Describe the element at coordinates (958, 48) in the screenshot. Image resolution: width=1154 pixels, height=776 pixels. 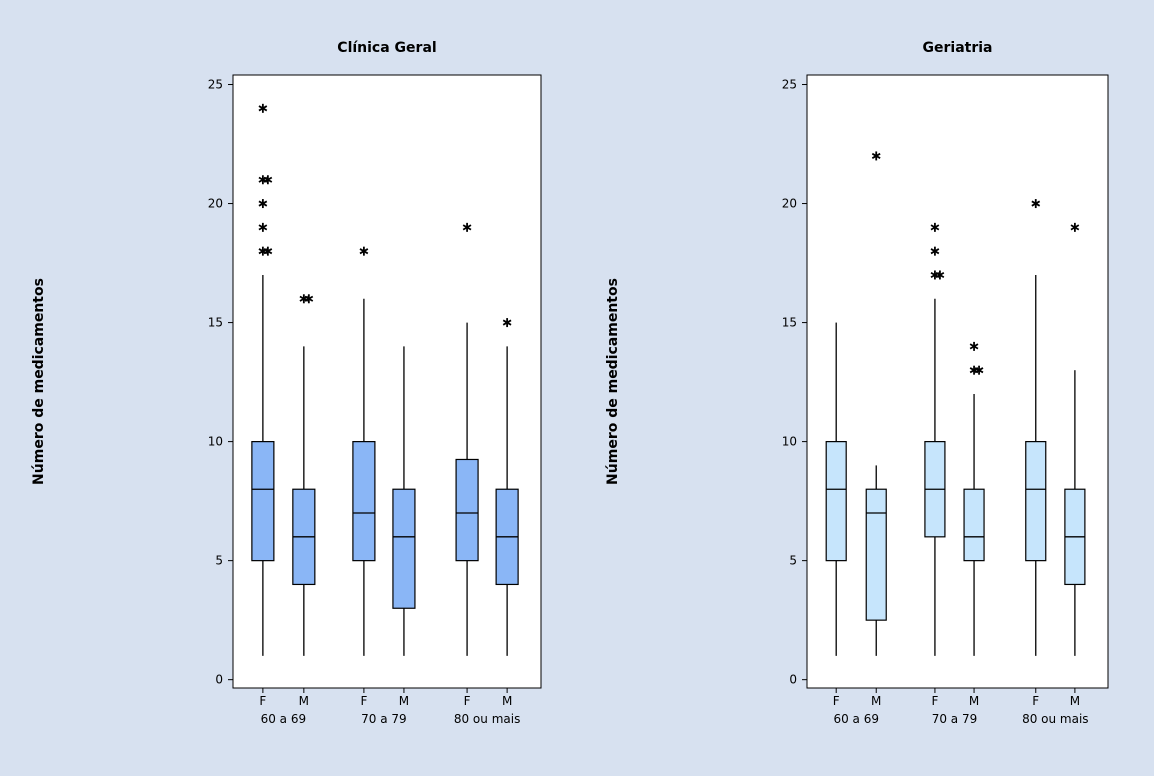
I see `chart-title: Geriatria` at that location.